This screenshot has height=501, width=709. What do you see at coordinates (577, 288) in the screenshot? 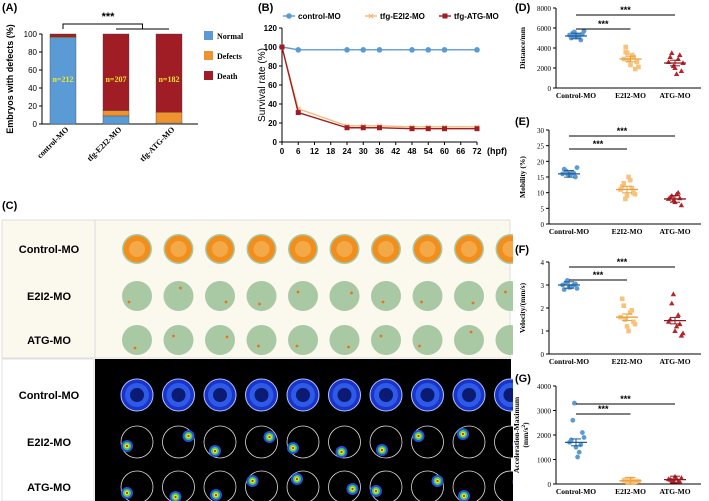
I see `data-point-control-F` at bounding box center [577, 288].